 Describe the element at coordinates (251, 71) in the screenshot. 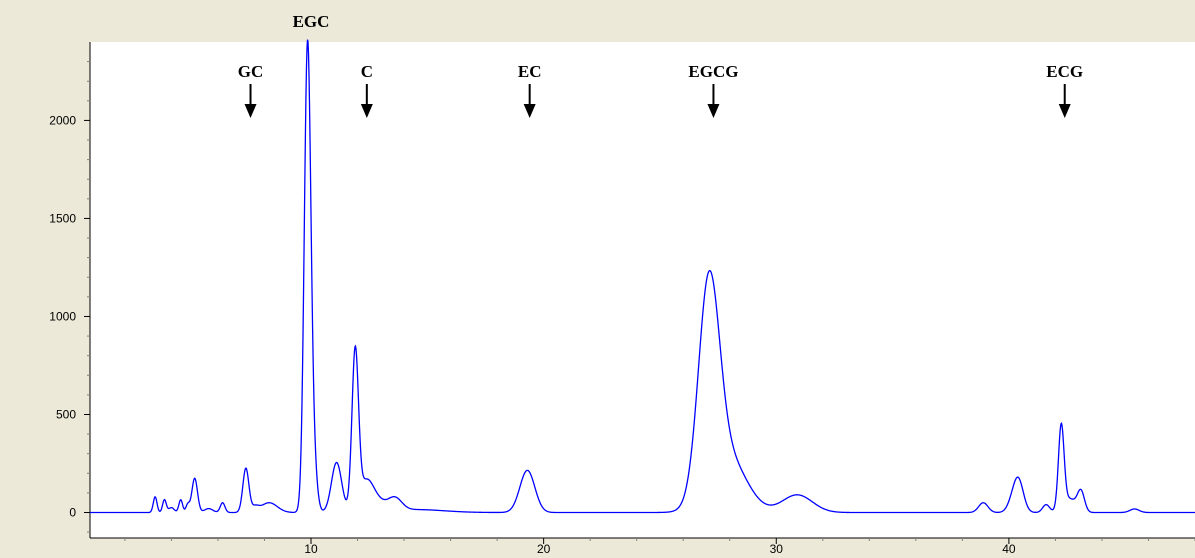

I see `peak-label: GC` at that location.